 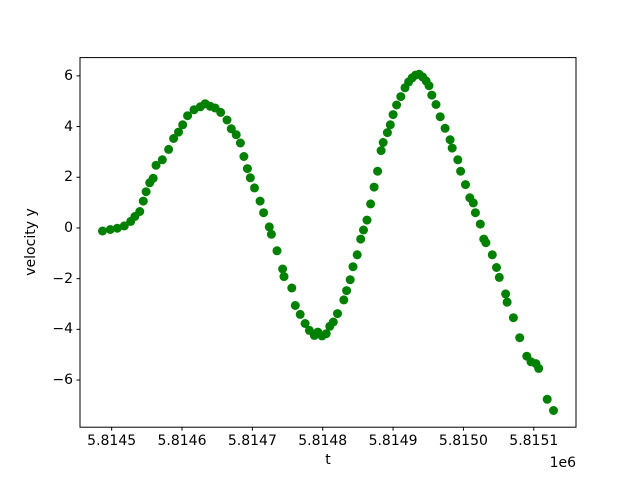 What do you see at coordinates (68, 75) in the screenshot?
I see `y-tick-label: 6` at bounding box center [68, 75].